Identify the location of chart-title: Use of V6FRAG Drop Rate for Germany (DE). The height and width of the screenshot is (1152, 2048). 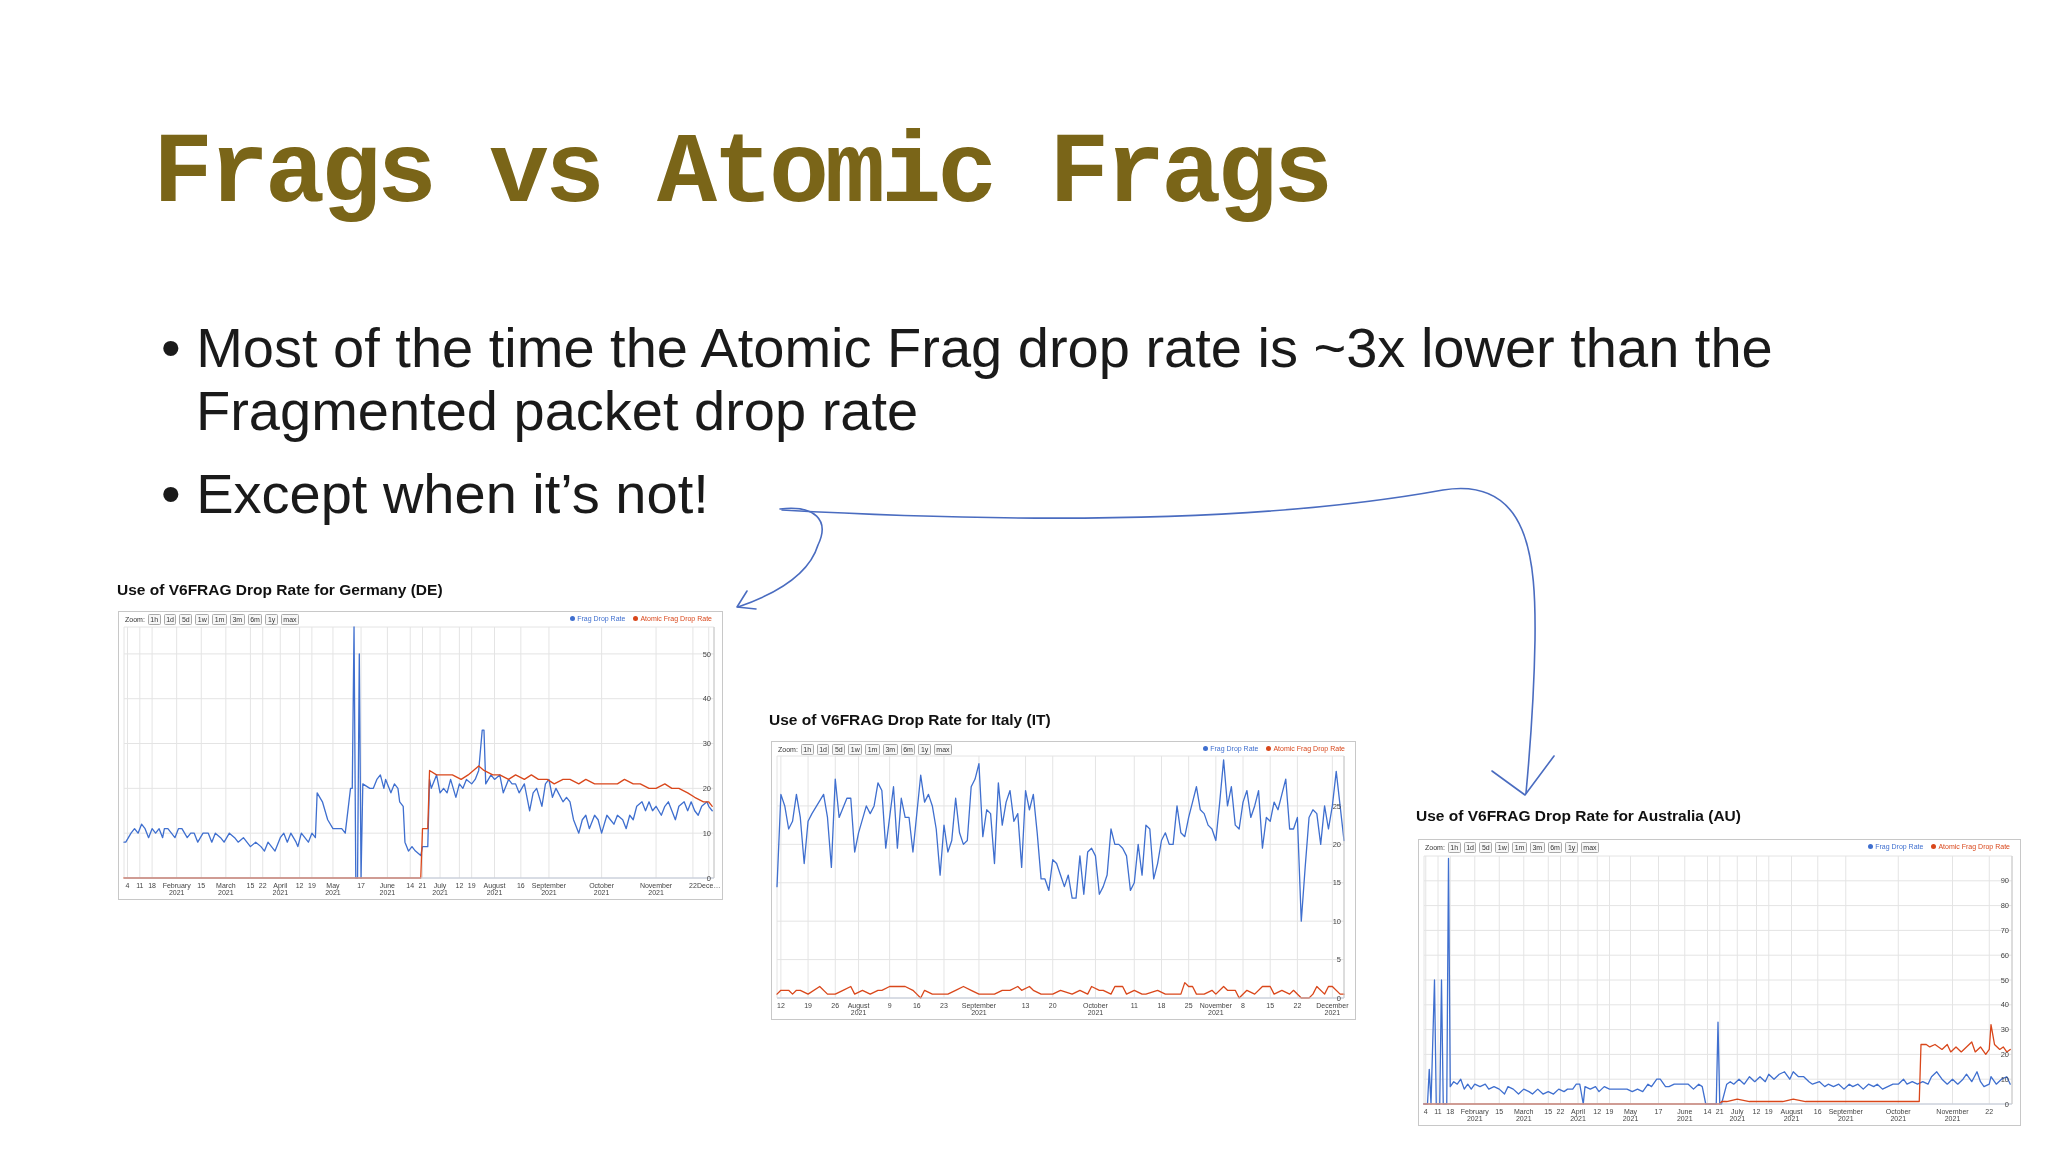
(280, 589).